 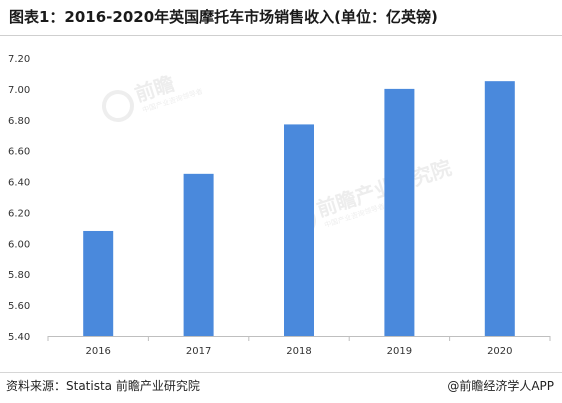 I want to click on x-tick-label: 2016, so click(x=97, y=351).